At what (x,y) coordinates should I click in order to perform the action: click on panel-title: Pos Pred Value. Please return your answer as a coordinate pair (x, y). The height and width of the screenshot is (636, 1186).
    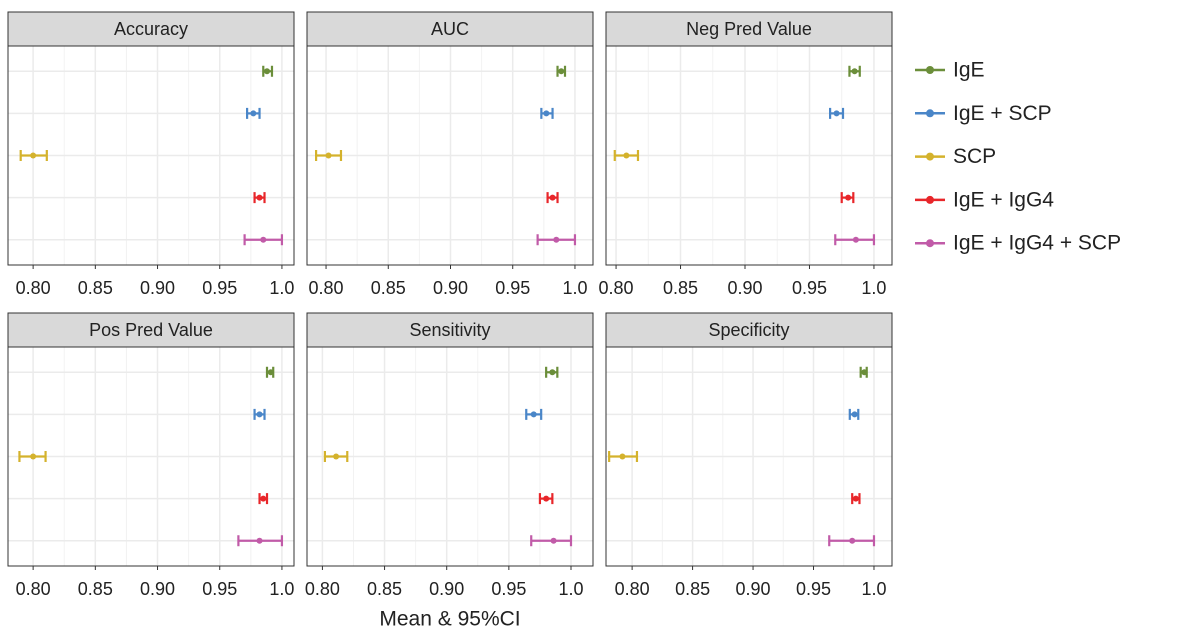
    Looking at the image, I should click on (151, 330).